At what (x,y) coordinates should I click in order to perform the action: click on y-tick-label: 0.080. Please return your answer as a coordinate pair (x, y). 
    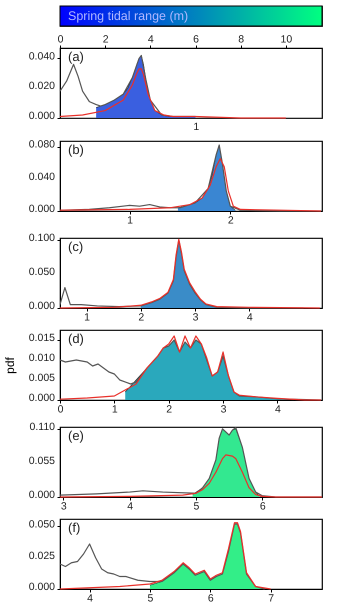
    Looking at the image, I should click on (42, 144).